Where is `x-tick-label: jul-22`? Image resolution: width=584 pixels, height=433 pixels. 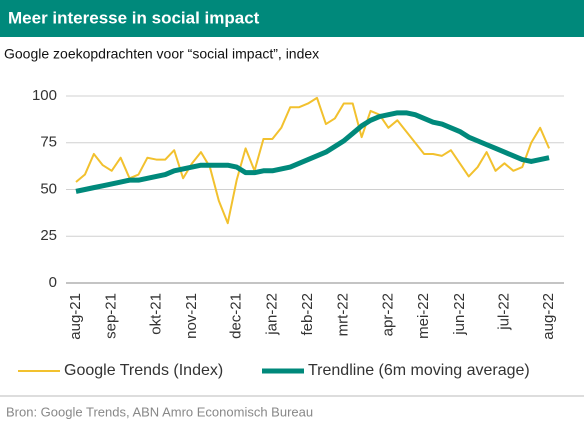
x-tick-label: jul-22 is located at coordinates (503, 312).